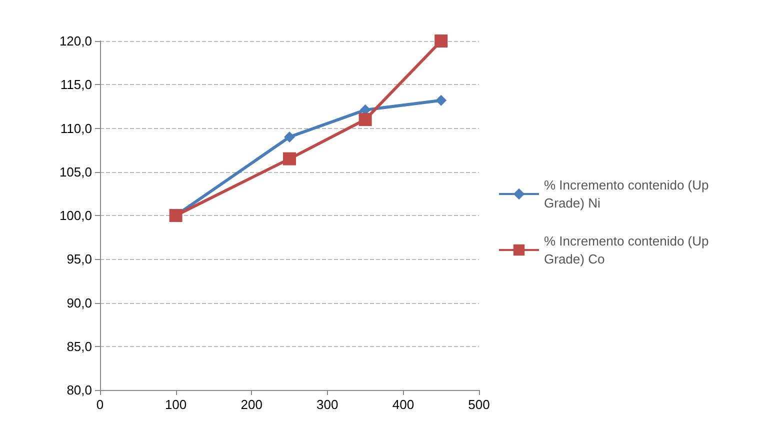 The height and width of the screenshot is (444, 772). I want to click on y-tick-label: 105,0, so click(75, 172).